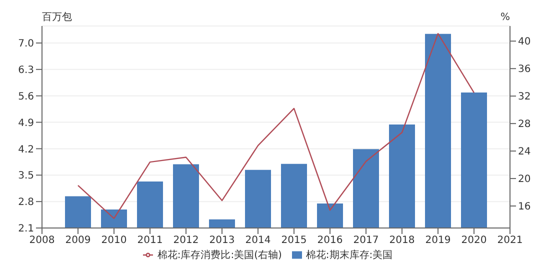 This screenshot has width=550, height=270. I want to click on x-tick-label: 2011, so click(150, 240).